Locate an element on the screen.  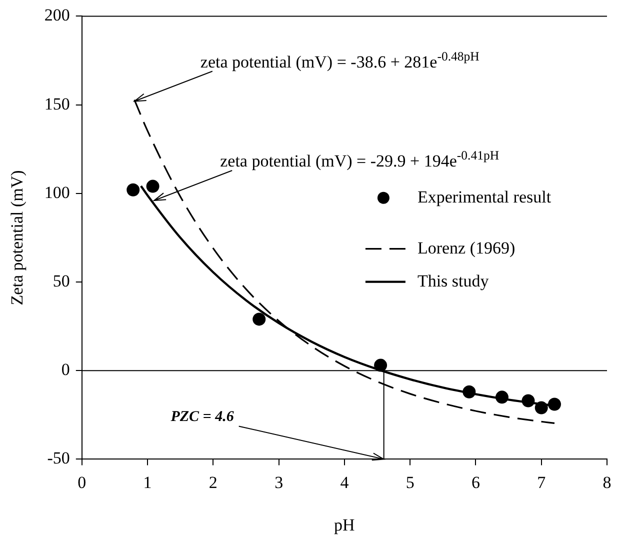
y-tick-label: 50 is located at coordinates (61, 280).